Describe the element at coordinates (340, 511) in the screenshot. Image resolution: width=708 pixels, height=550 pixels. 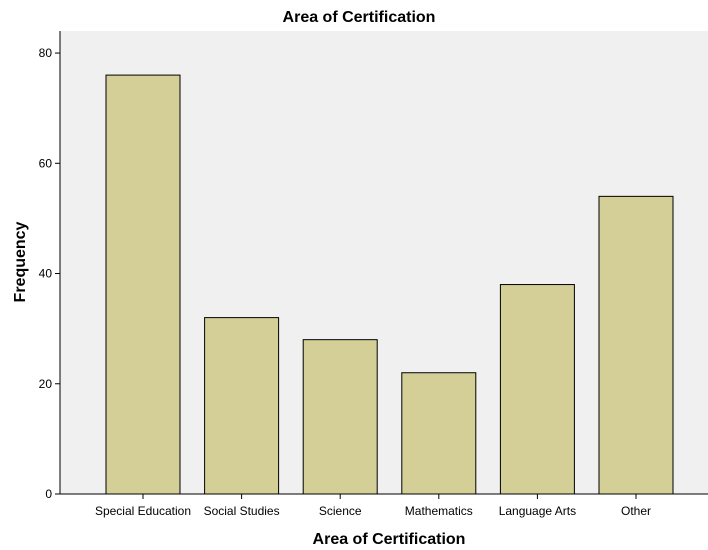
I see `x-tick-label: Science` at that location.